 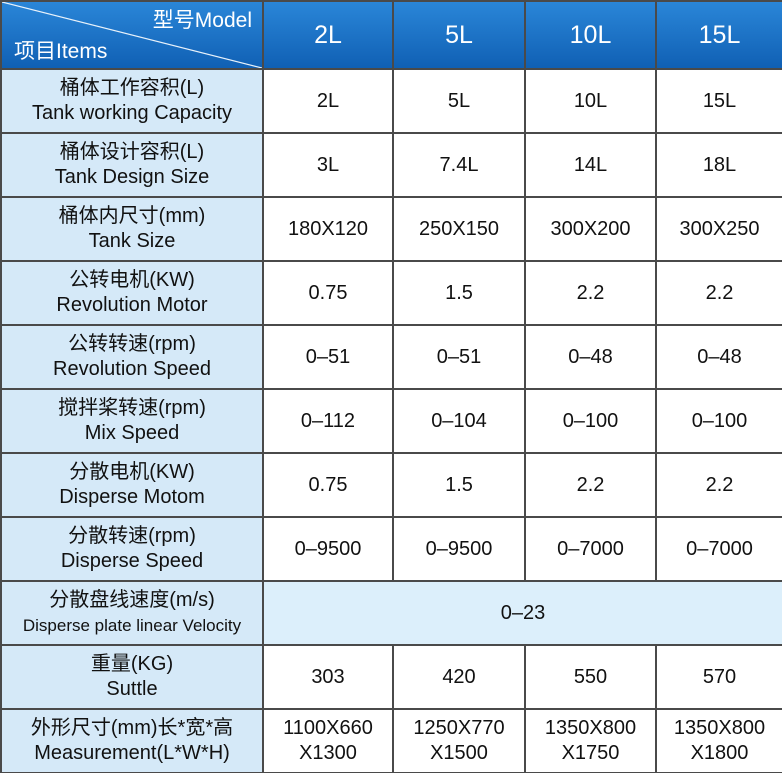 What do you see at coordinates (132, 536) in the screenshot?
I see `label-line: 分散转速(rpm)` at bounding box center [132, 536].